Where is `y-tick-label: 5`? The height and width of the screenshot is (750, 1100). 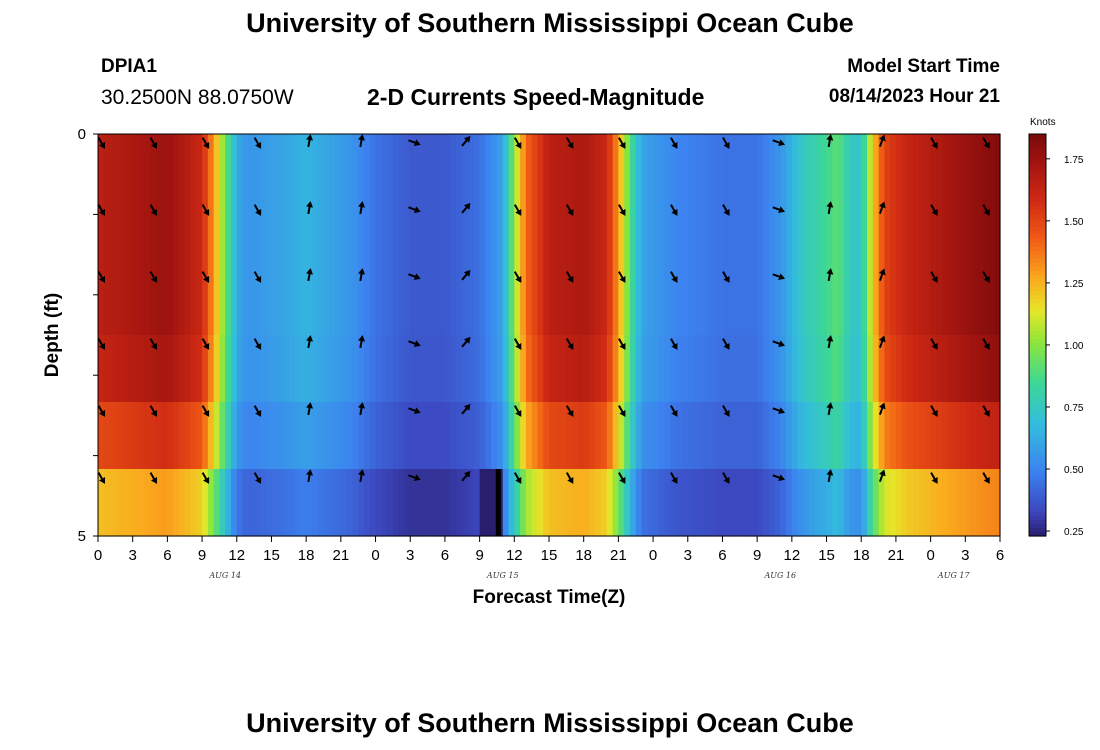
y-tick-label: 5 is located at coordinates (82, 536).